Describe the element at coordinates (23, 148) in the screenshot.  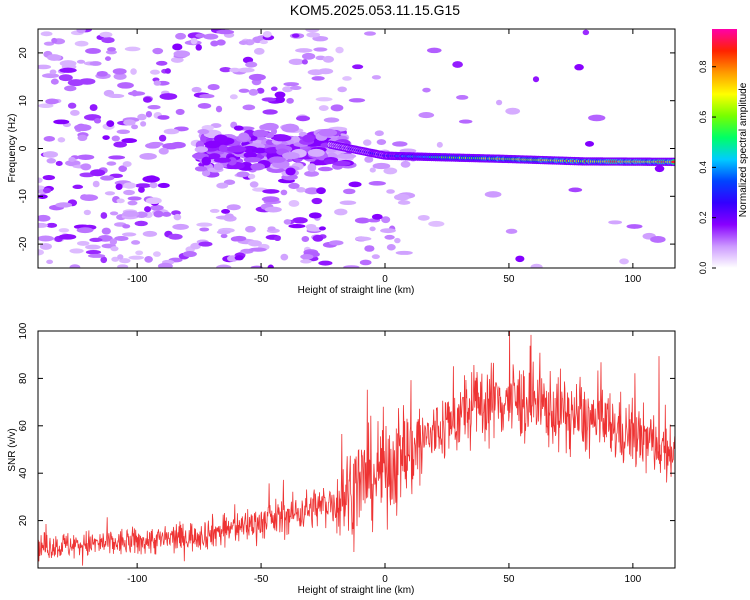
I see `y-tick-label: 0` at that location.